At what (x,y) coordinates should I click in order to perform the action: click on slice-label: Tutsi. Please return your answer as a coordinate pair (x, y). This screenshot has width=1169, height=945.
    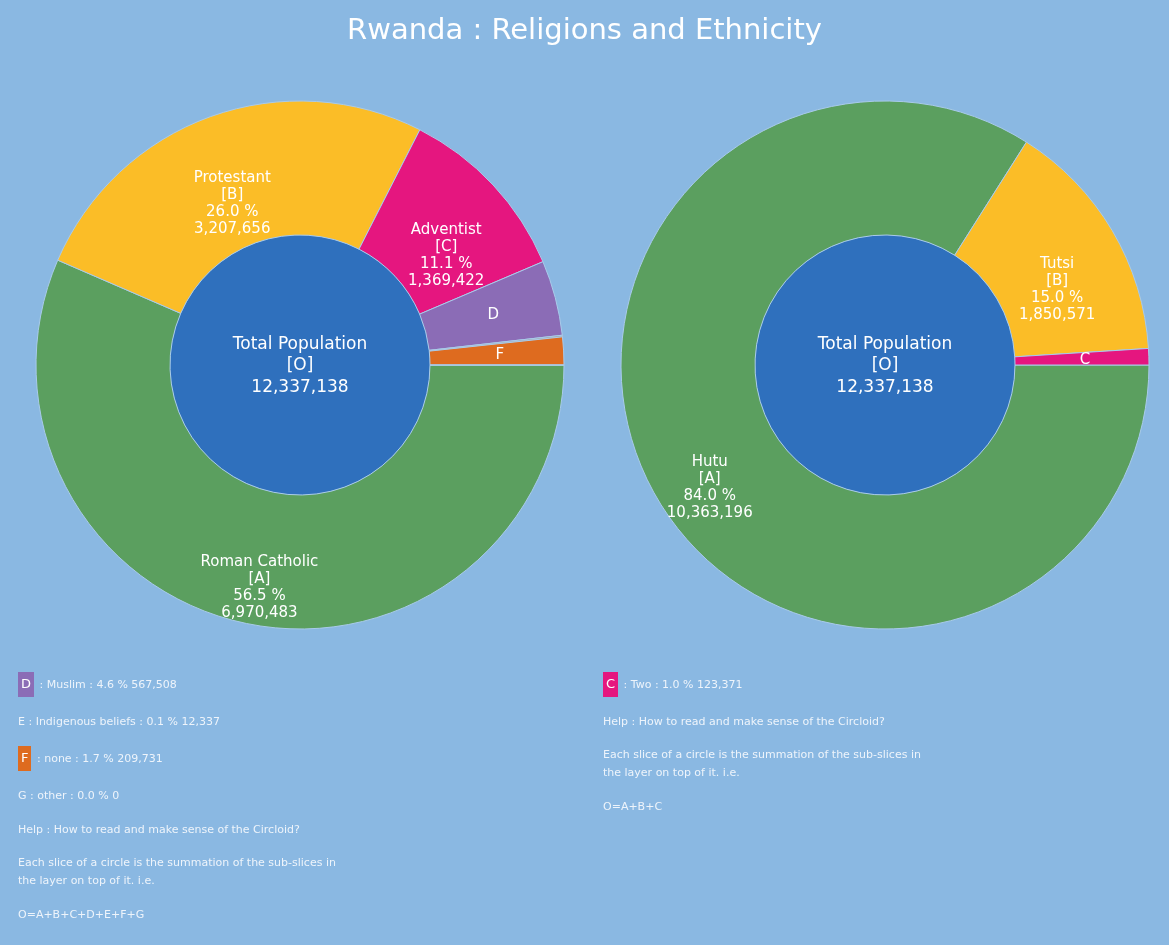
    Looking at the image, I should click on (1057, 263).